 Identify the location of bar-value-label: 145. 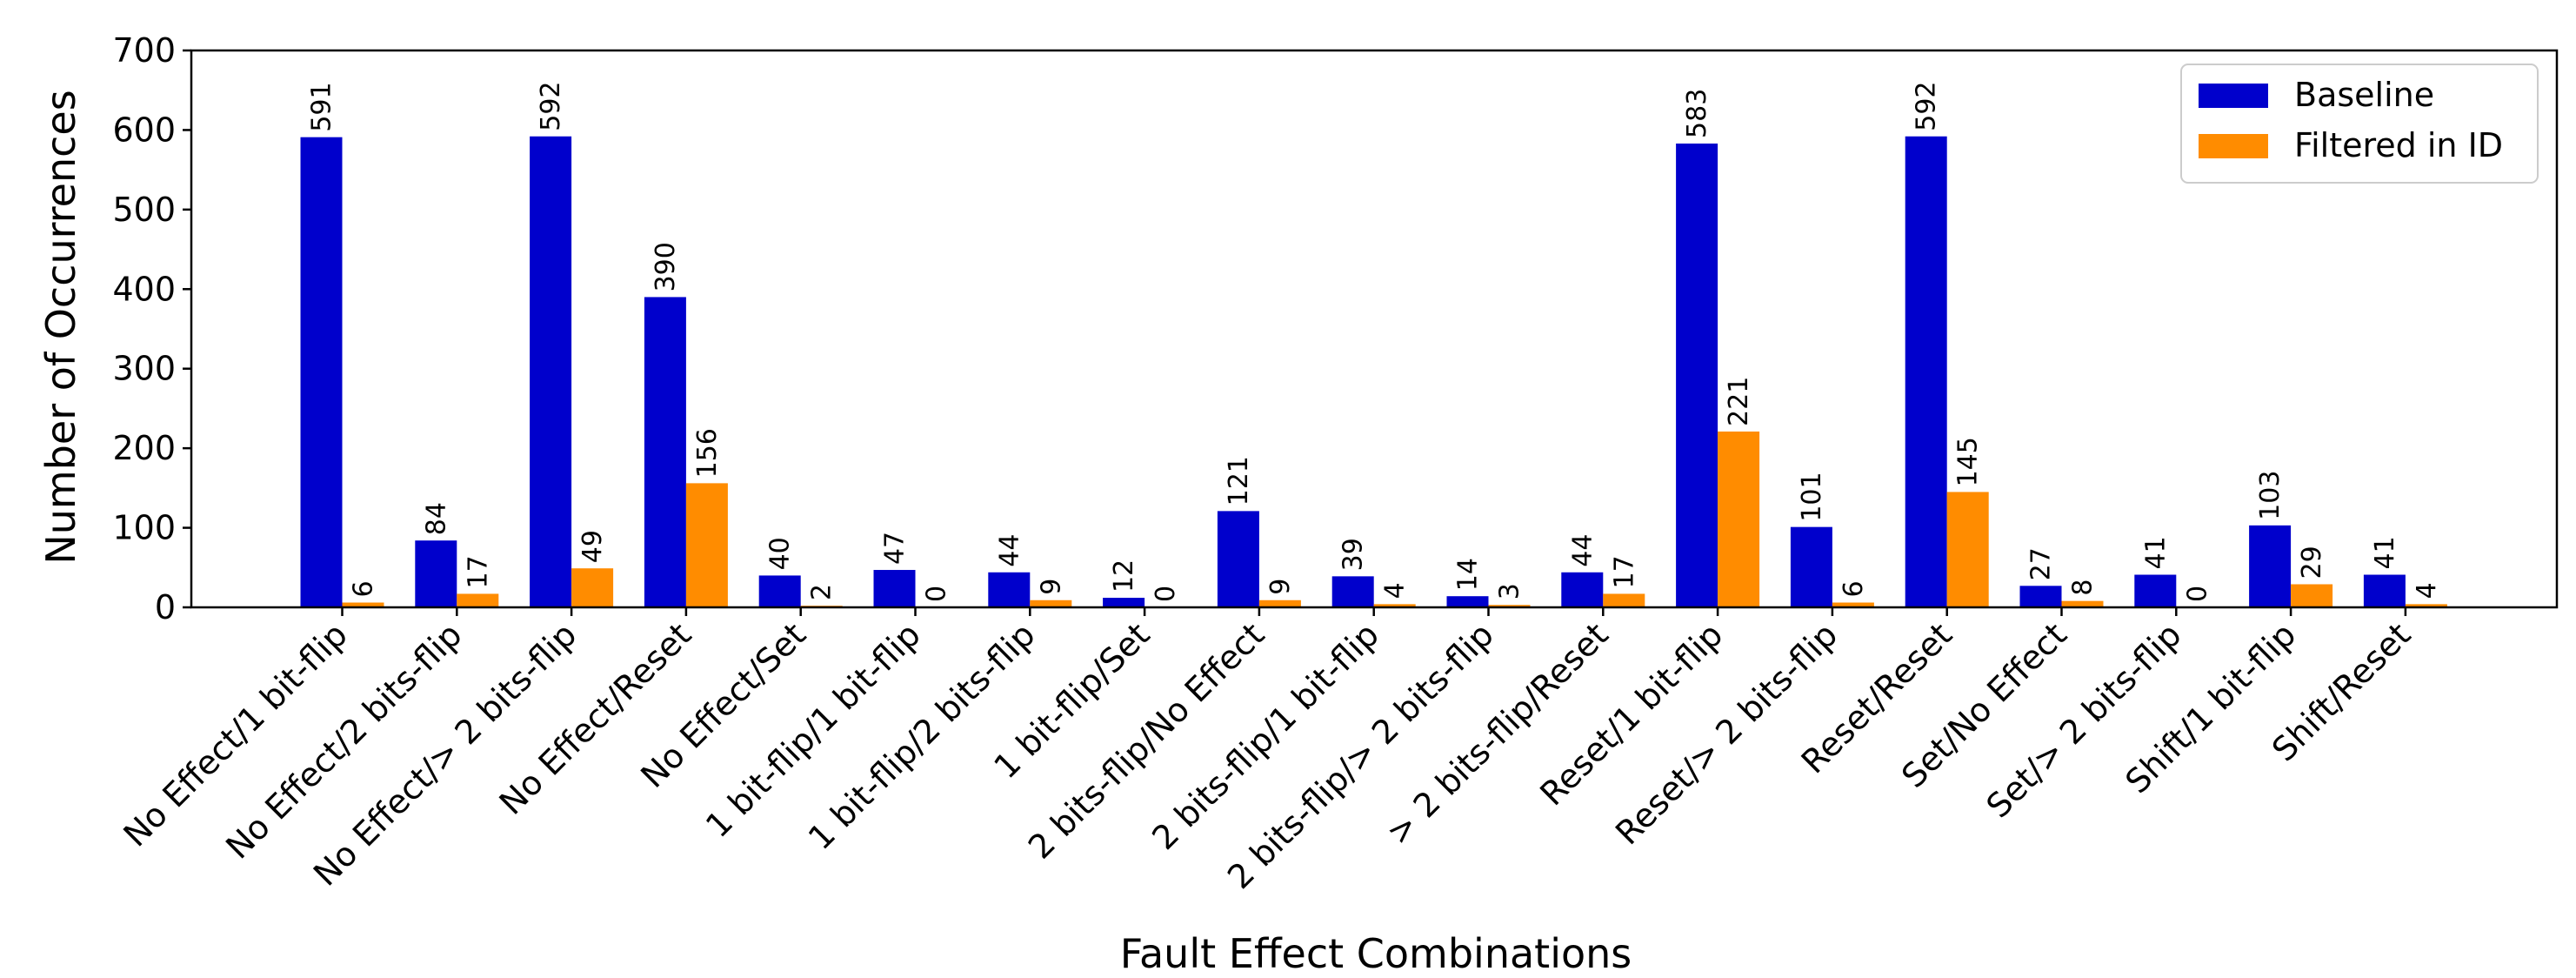
(1968, 461).